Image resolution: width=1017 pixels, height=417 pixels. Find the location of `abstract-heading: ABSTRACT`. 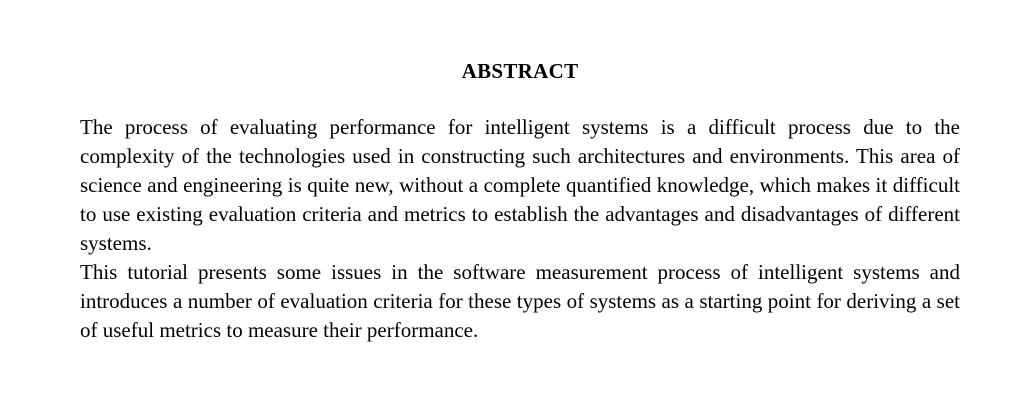

abstract-heading: ABSTRACT is located at coordinates (520, 71).